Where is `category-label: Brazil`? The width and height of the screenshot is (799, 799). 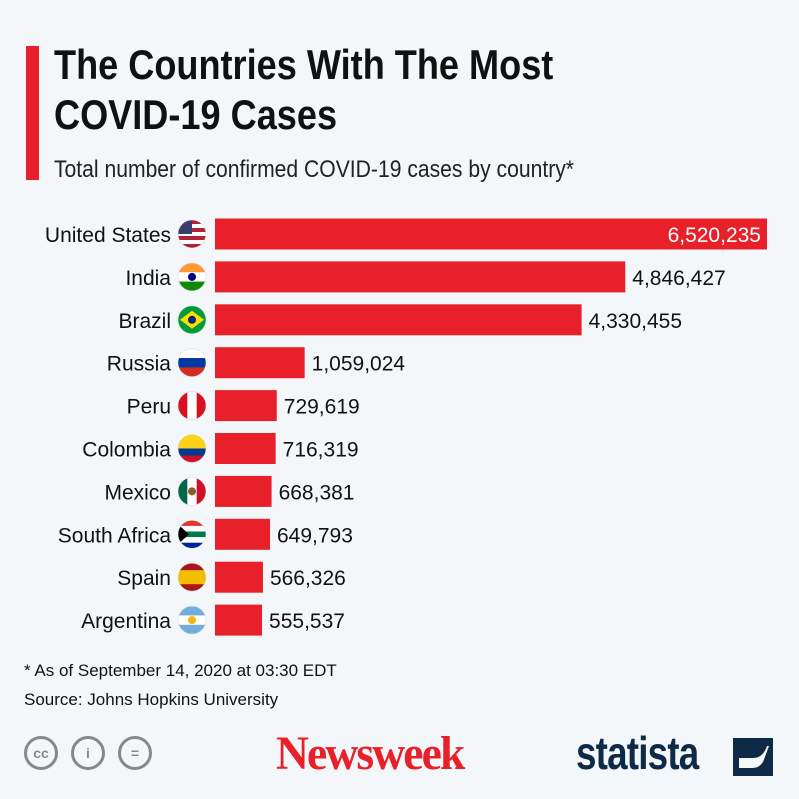
category-label: Brazil is located at coordinates (144, 321).